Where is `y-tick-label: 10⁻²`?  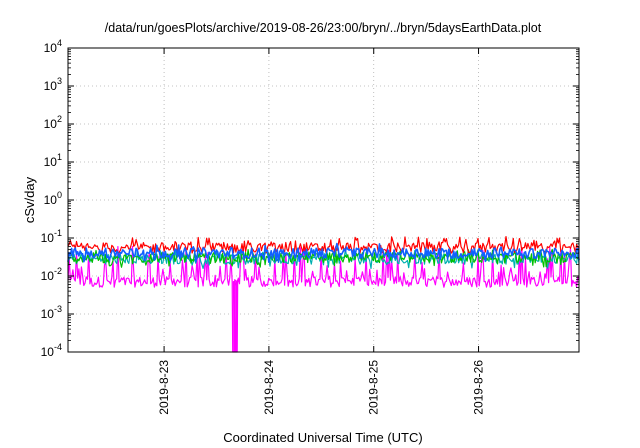
y-tick-label: 10⁻² is located at coordinates (51, 274).